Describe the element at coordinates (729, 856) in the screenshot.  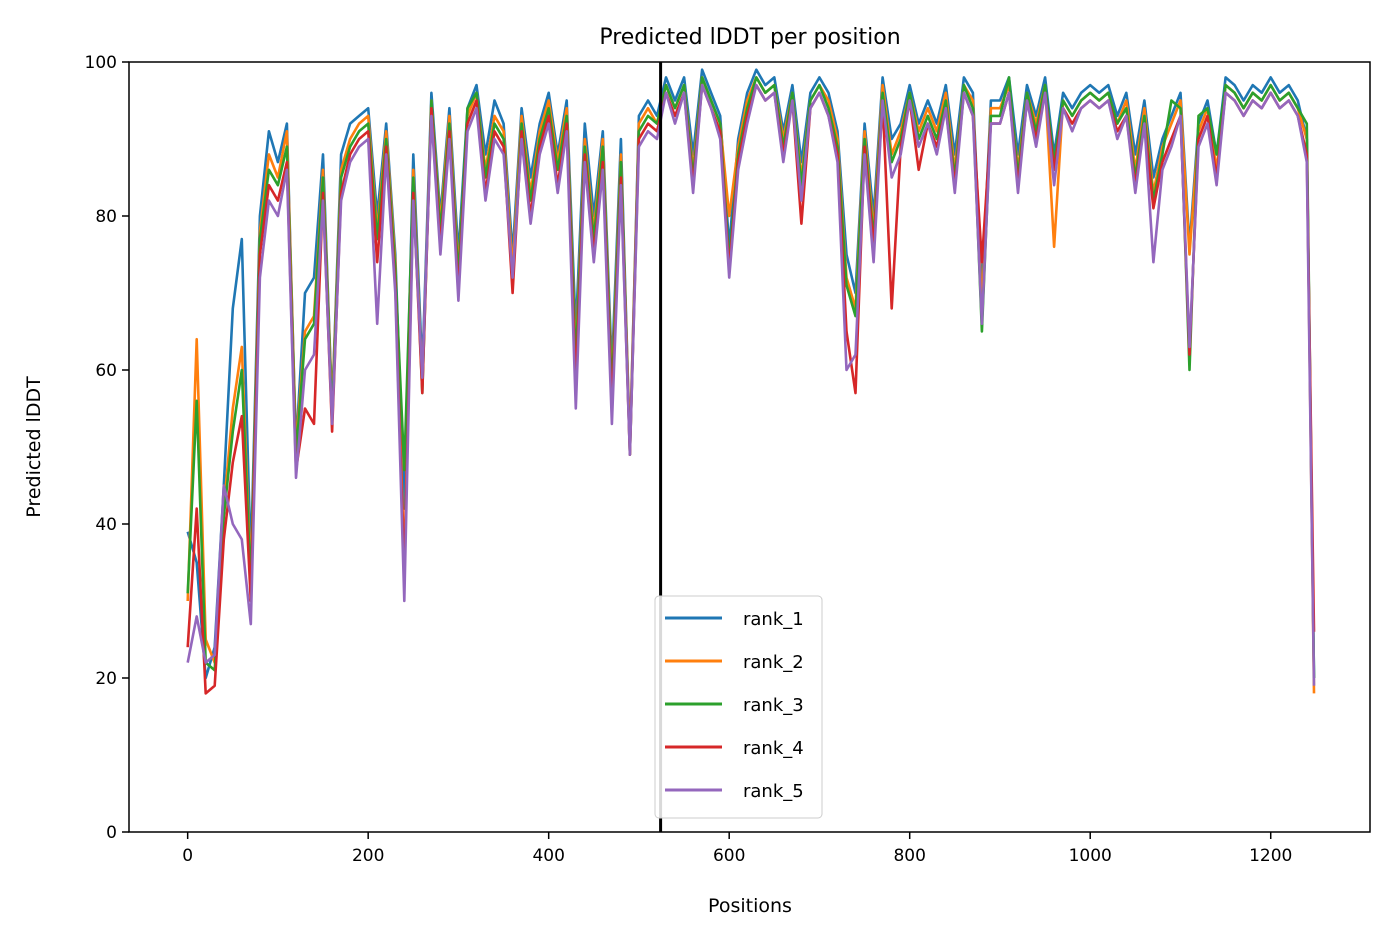
I see `x-tick-label: 600` at that location.